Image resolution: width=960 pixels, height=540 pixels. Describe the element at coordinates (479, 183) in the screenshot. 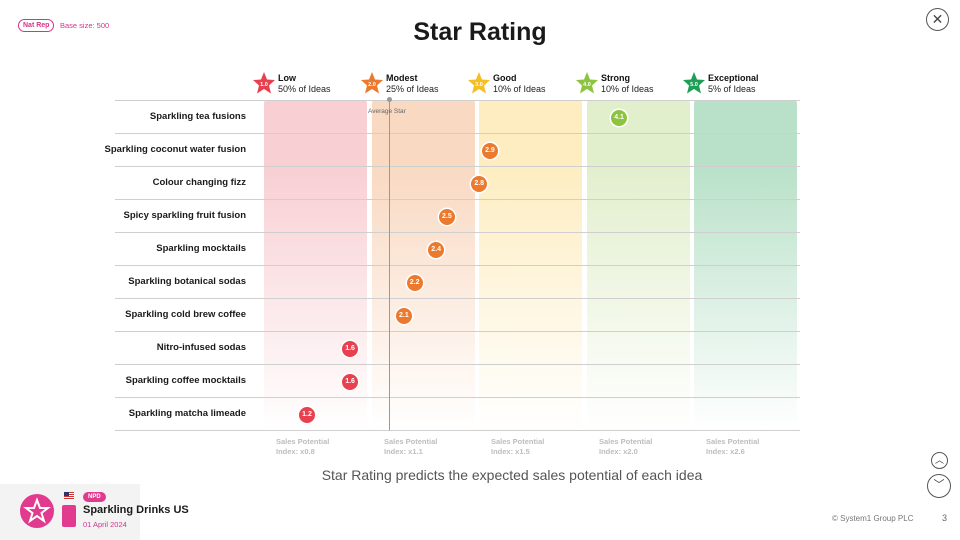

I see `data-point: 2.8` at that location.